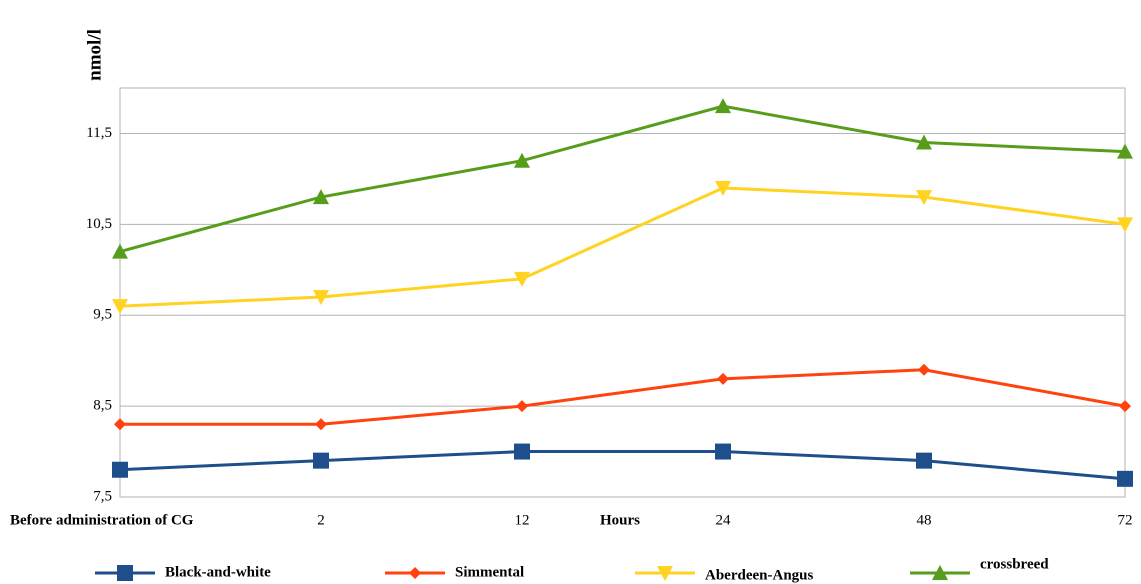 The width and height of the screenshot is (1141, 584). What do you see at coordinates (1125, 520) in the screenshot?
I see `x-tick-label: 72` at bounding box center [1125, 520].